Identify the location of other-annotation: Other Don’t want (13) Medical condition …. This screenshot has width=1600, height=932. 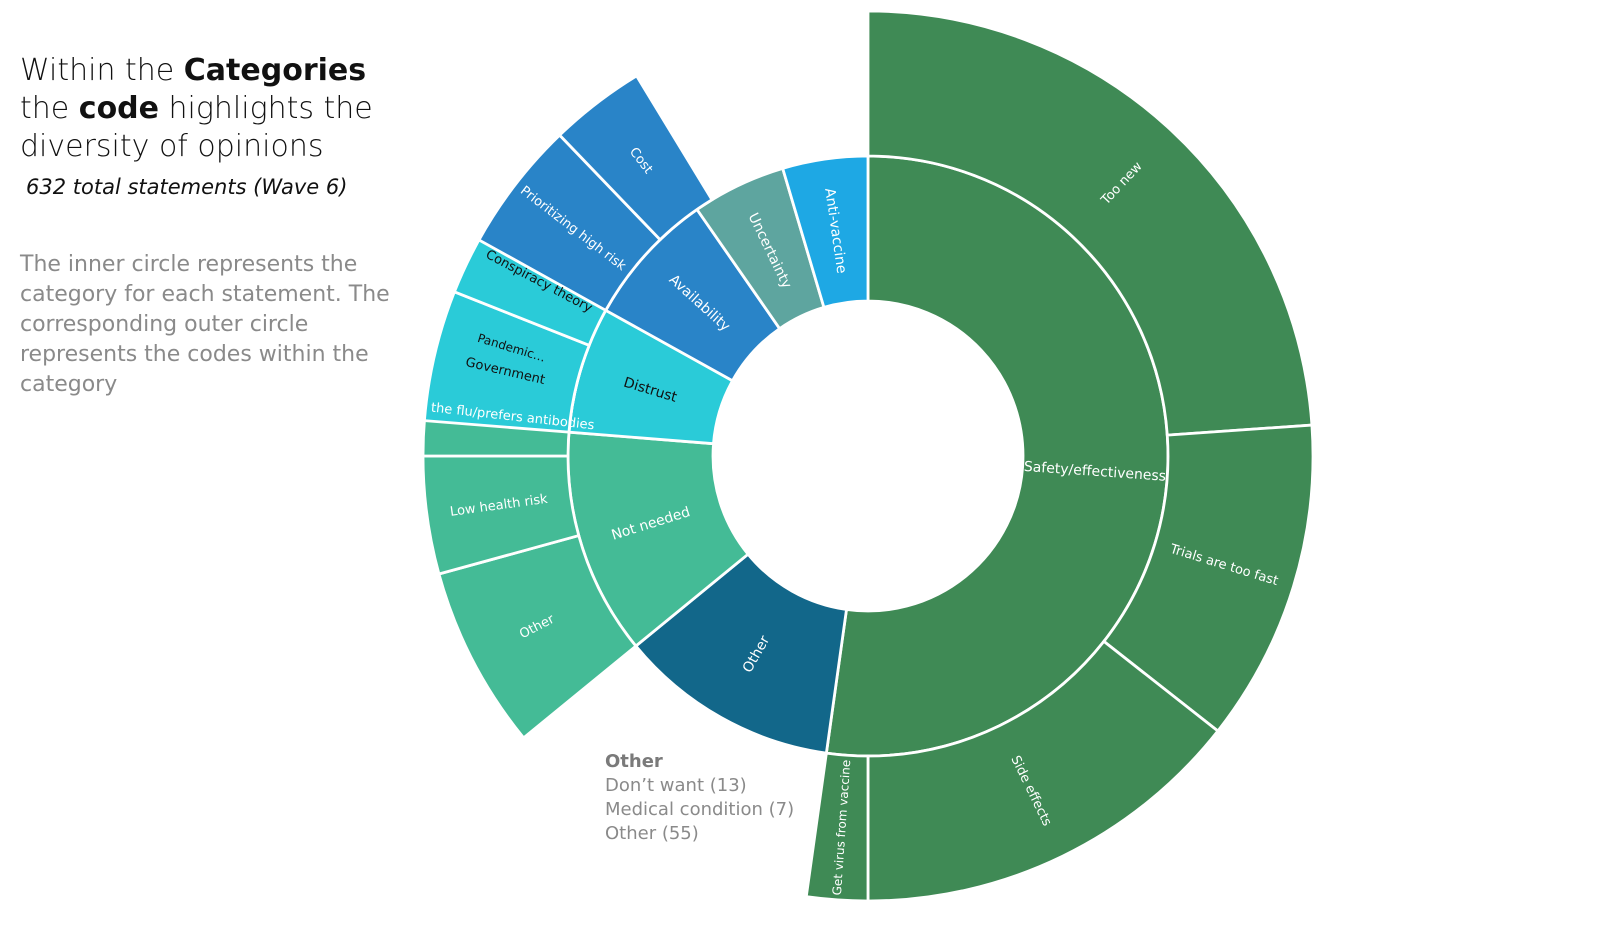
(699, 798).